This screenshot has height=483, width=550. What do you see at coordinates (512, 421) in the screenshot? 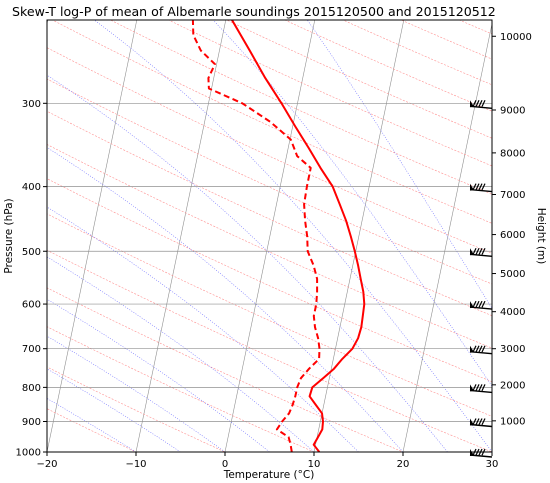
I see `height-tick-label: 1000` at bounding box center [512, 421].